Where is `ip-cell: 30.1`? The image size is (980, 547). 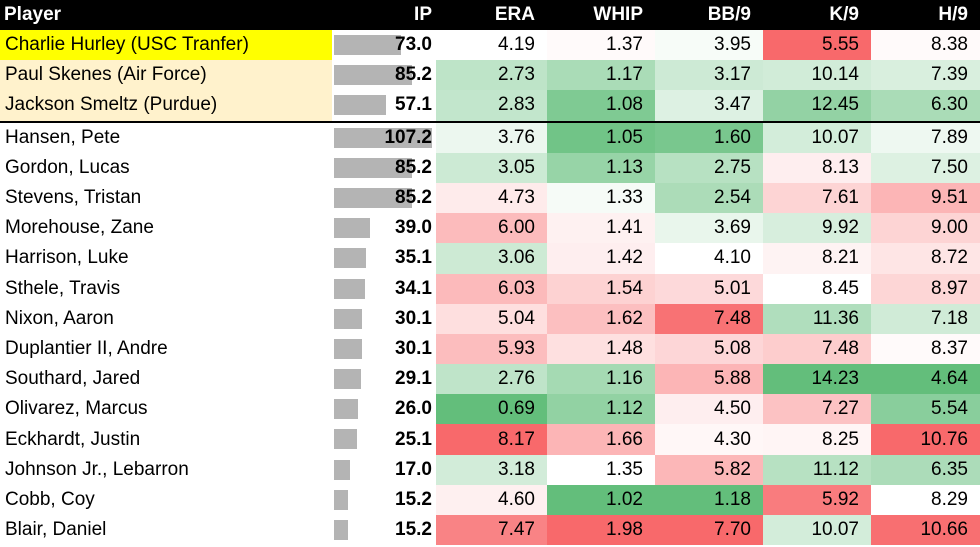 ip-cell: 30.1 is located at coordinates (384, 319).